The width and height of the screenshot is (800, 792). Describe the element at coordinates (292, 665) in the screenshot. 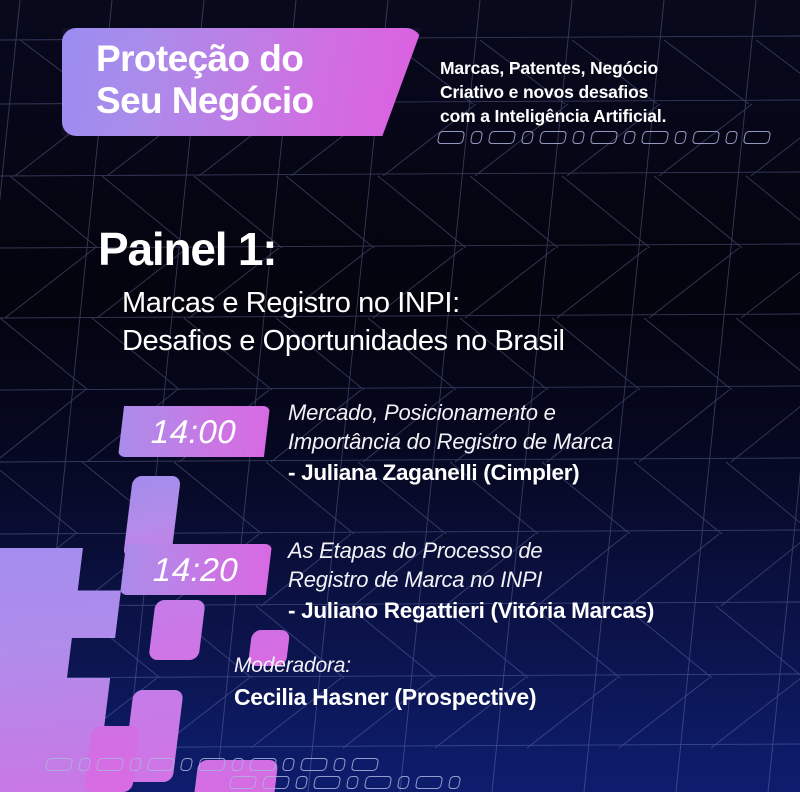

I see `moderator-label: Moderadora:` at that location.